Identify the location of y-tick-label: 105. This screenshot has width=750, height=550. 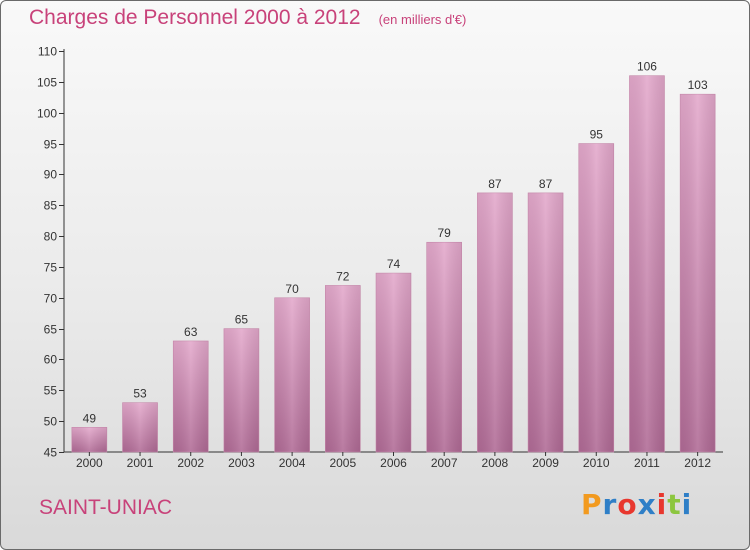
(47, 83).